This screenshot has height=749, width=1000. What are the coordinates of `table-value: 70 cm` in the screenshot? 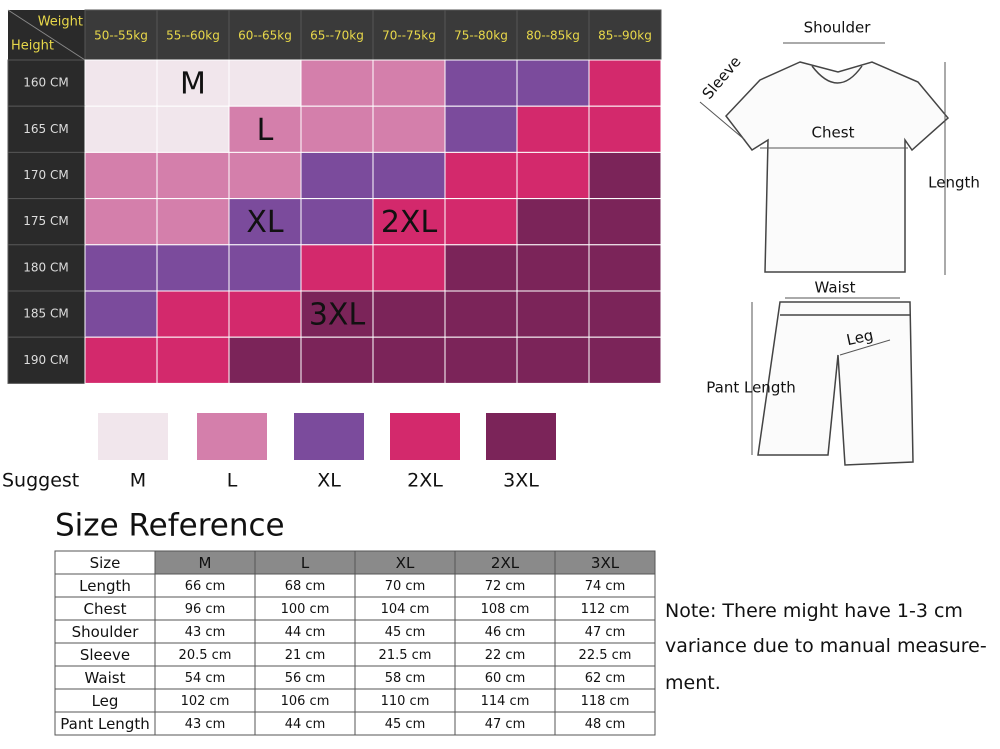 It's located at (405, 586).